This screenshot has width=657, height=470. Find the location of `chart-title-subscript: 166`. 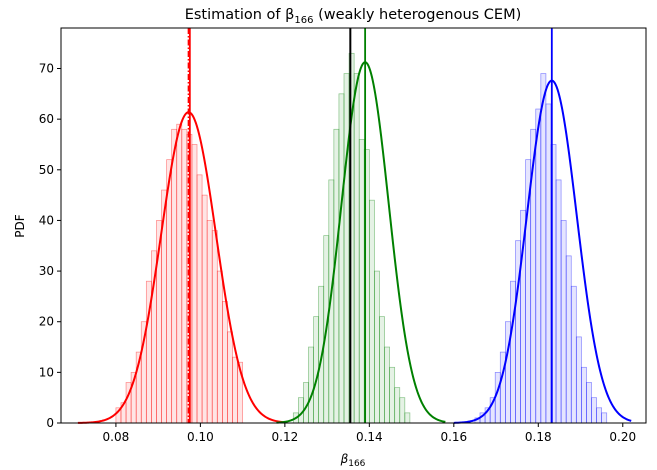

chart-title-subscript: 166 is located at coordinates (303, 20).